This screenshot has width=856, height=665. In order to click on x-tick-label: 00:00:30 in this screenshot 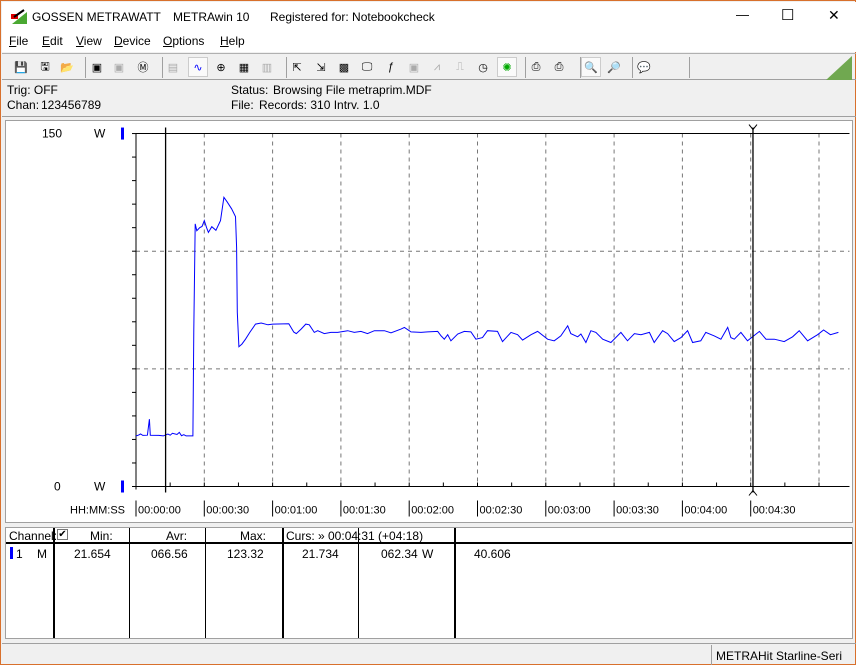, I will do `click(227, 511)`.